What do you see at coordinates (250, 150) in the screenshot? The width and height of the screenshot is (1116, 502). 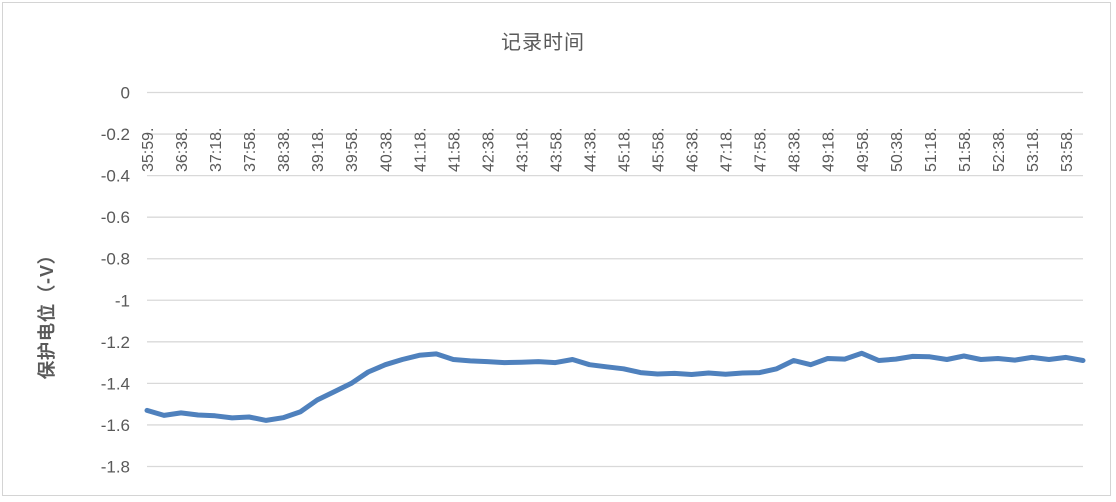 I see `x-tick-label: 37:58.` at bounding box center [250, 150].